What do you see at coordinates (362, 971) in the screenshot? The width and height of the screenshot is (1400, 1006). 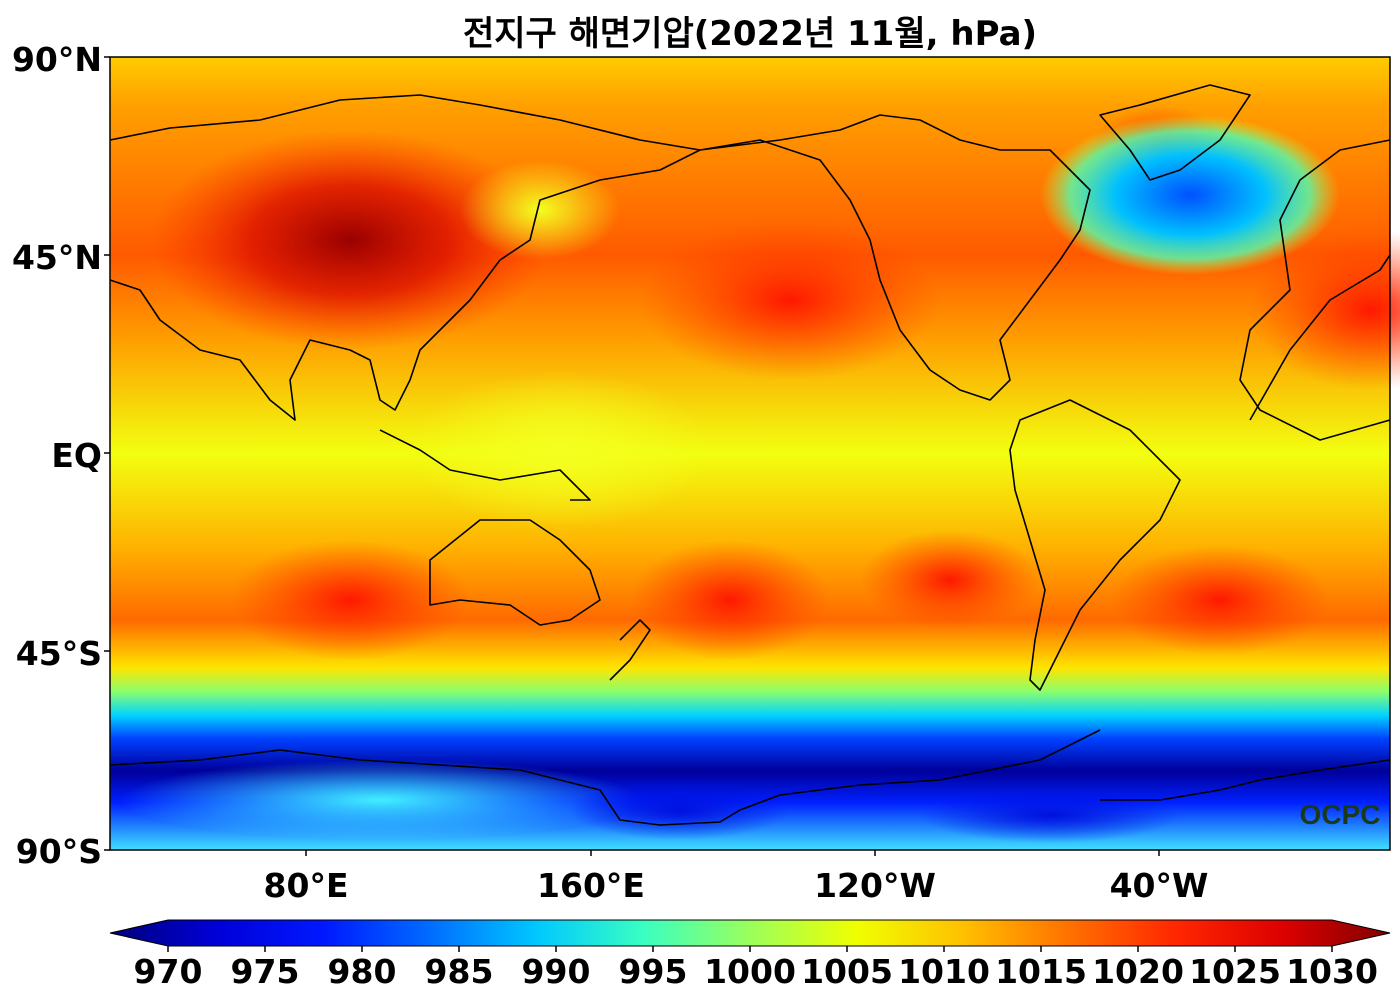 I see `colorbar-label: 980` at bounding box center [362, 971].